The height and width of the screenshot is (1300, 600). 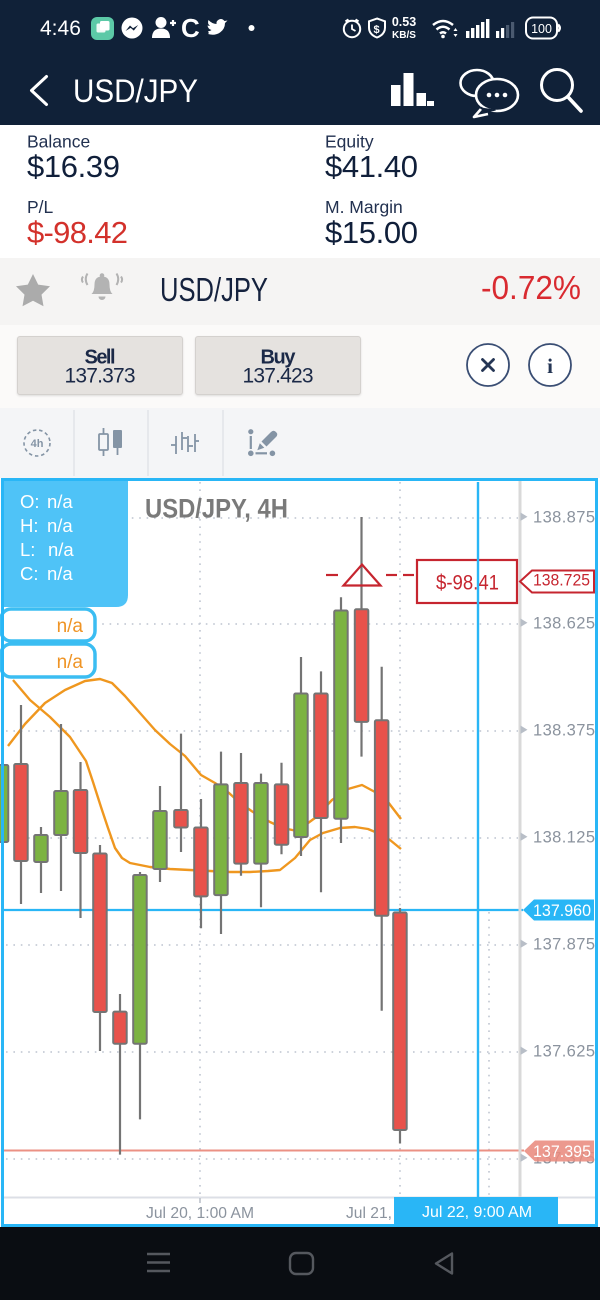 I want to click on svg-text: L:, so click(x=27, y=549).